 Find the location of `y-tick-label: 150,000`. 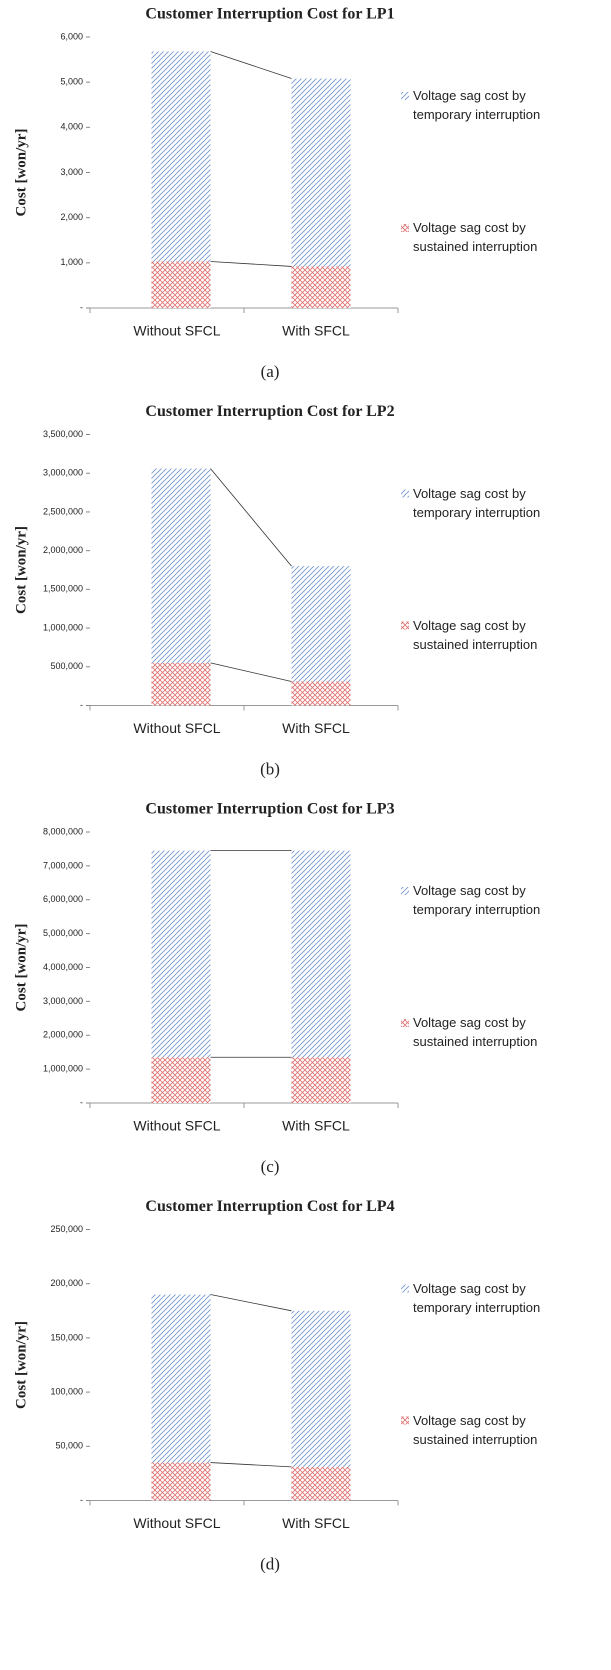

y-tick-label: 150,000 is located at coordinates (66, 1337).